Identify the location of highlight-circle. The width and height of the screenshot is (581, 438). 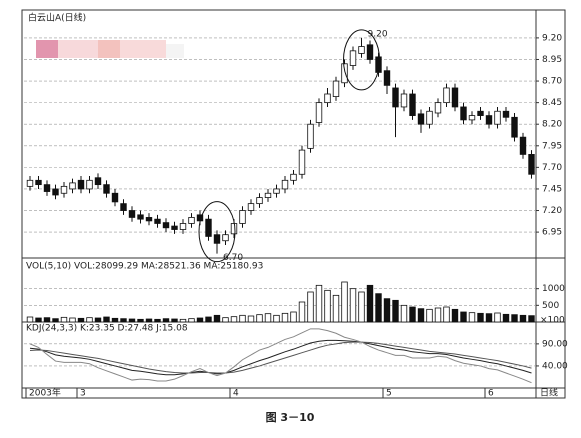
(217, 232).